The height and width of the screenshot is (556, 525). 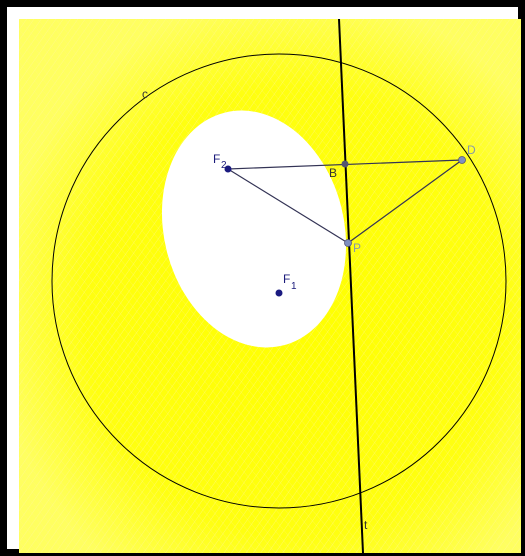 I want to click on label-p: P, so click(x=357, y=248).